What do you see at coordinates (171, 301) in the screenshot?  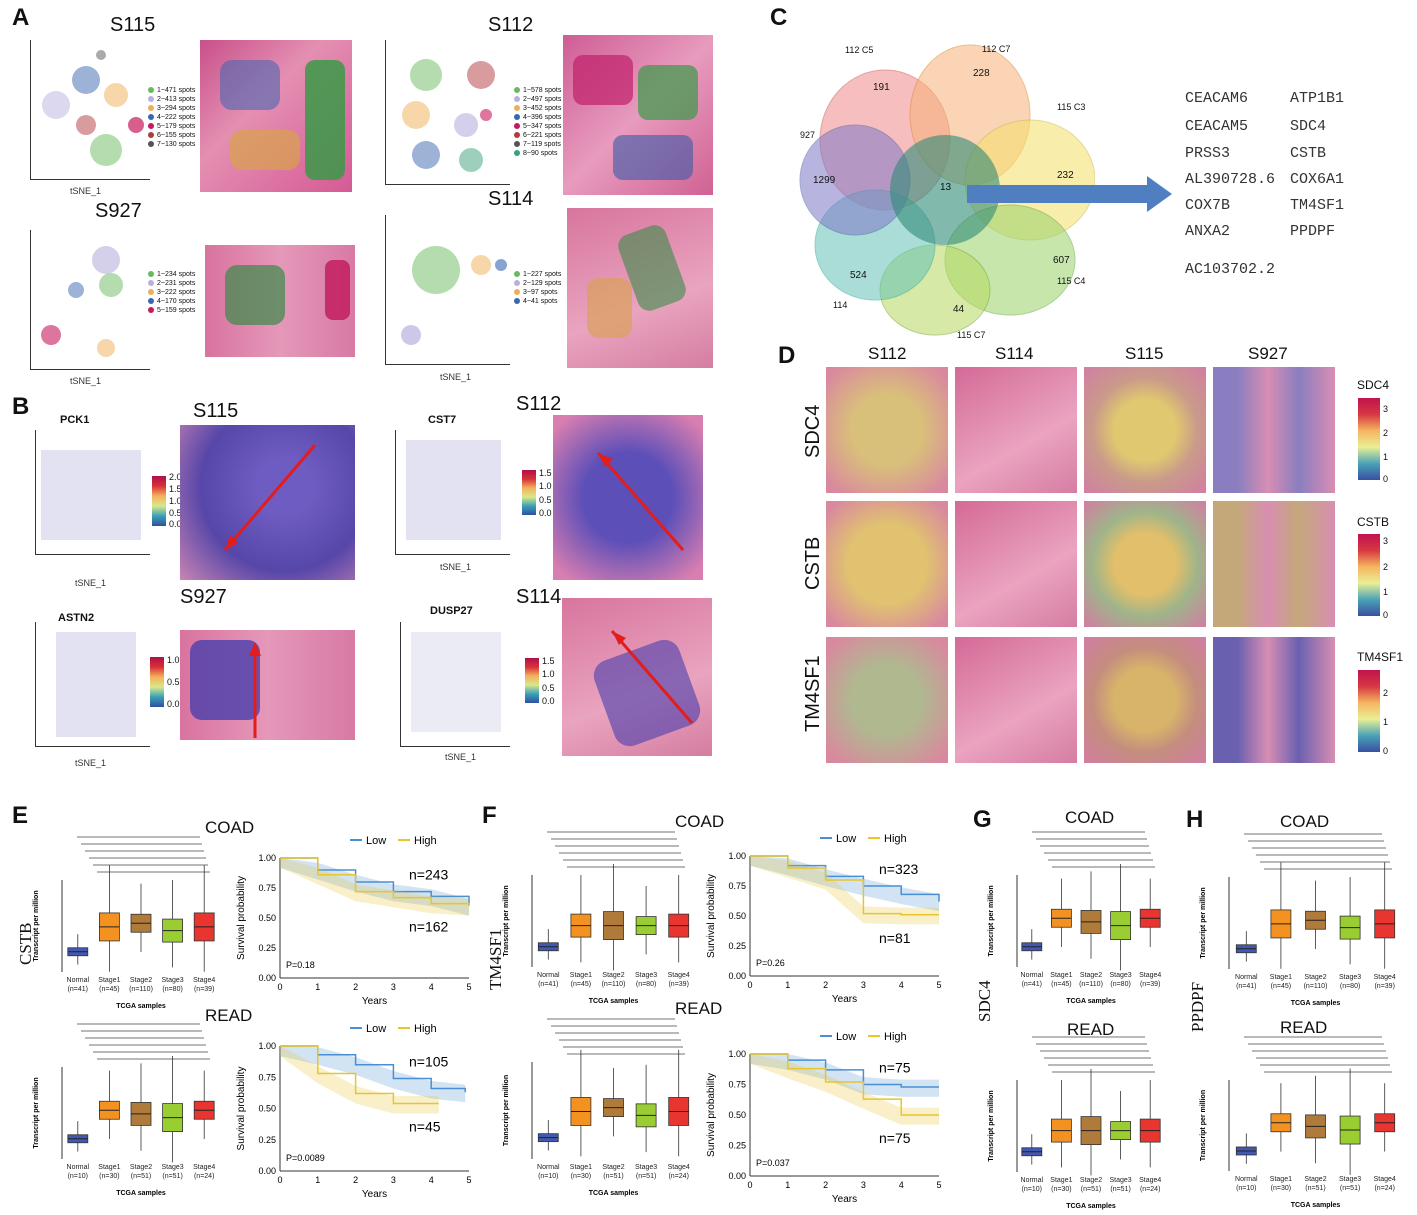 I see `legend-item: 4~170 spots` at bounding box center [171, 301].